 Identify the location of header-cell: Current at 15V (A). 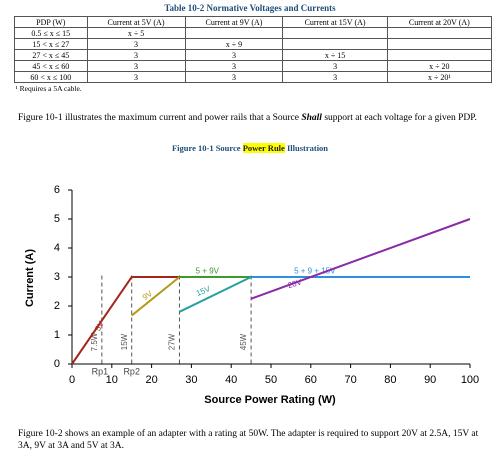
(335, 22).